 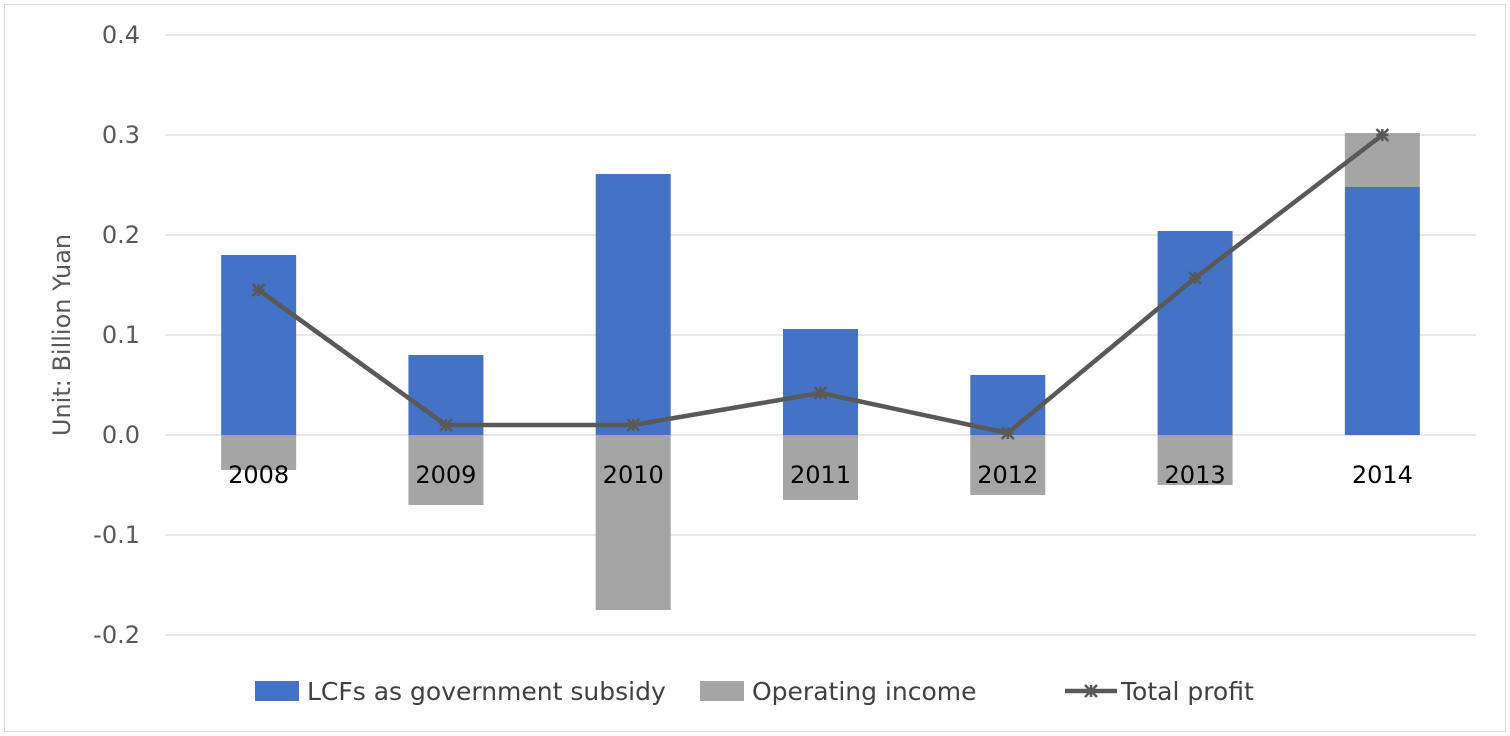 What do you see at coordinates (633, 304) in the screenshot?
I see `bar-lcfs-2010` at bounding box center [633, 304].